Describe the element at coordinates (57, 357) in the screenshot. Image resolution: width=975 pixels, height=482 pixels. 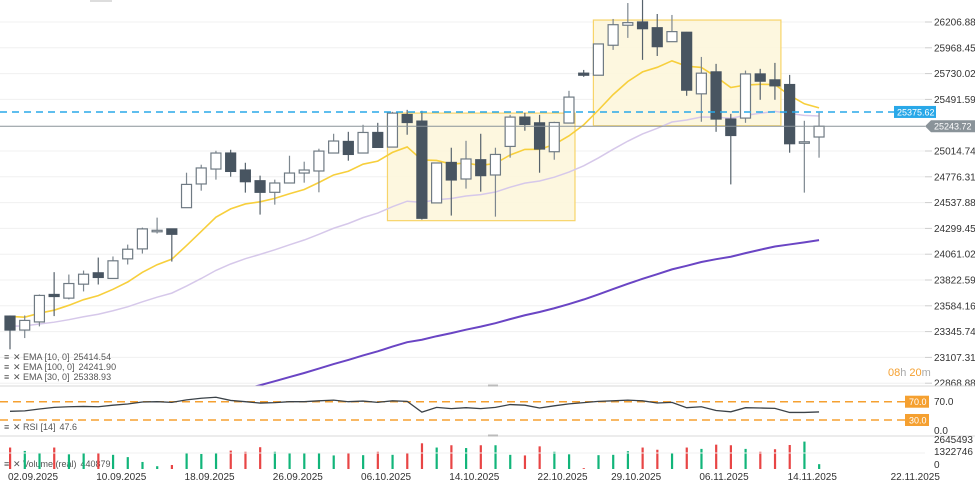
I see `legend-ema-10: ≡ ✕ EMA [10, 0] 25414.54` at that location.